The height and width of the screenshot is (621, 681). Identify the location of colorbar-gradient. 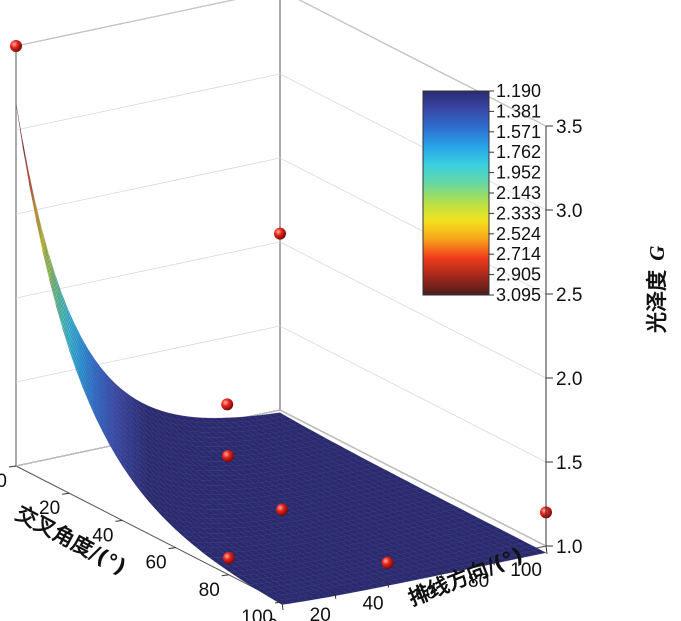
(456, 193).